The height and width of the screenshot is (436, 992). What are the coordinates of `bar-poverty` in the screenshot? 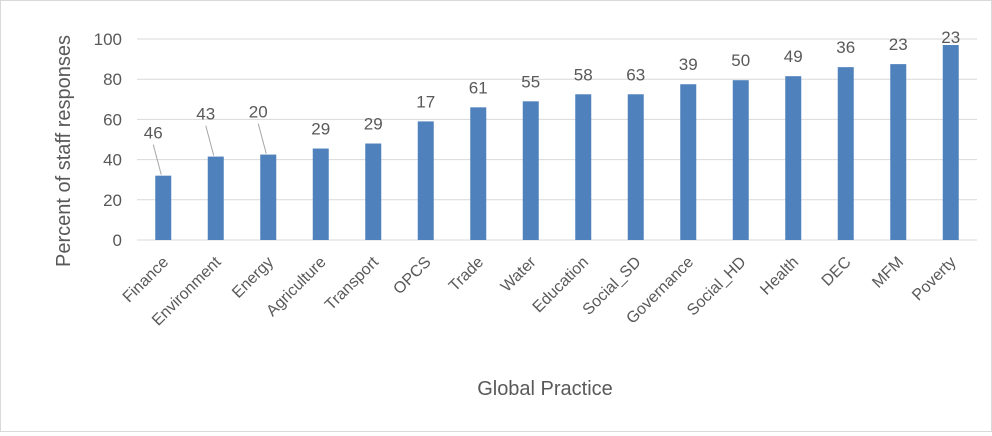 It's located at (950, 142).